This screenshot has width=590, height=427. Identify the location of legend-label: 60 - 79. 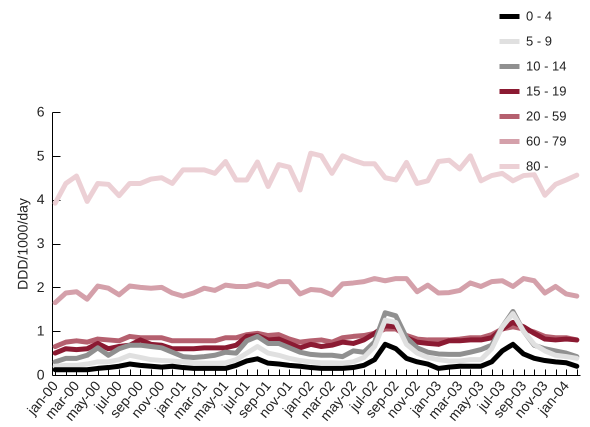
(546, 141).